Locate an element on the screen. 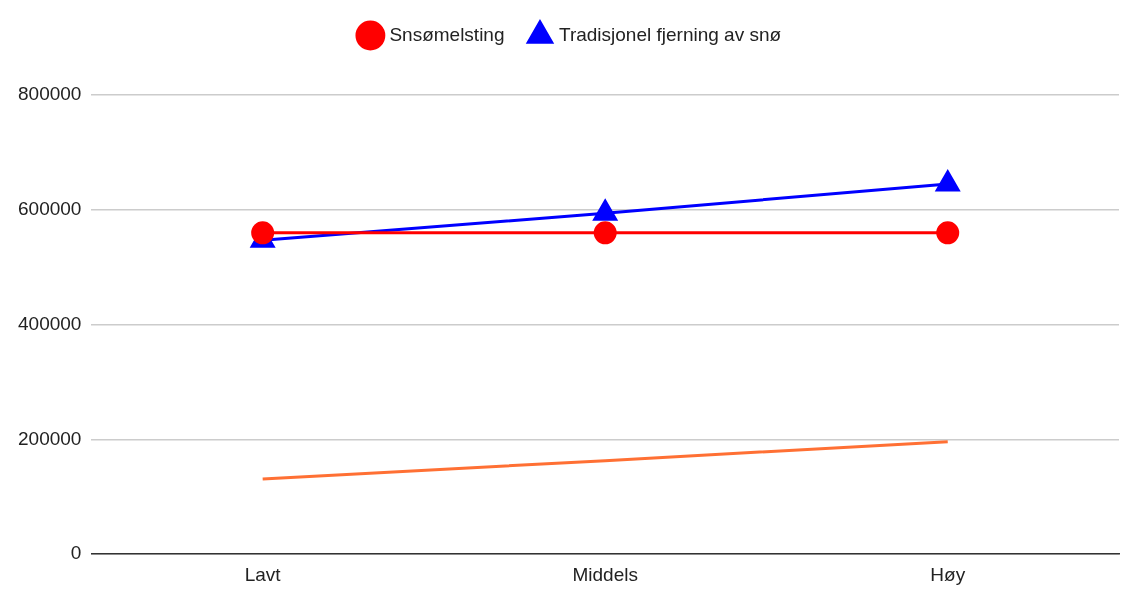 The height and width of the screenshot is (603, 1134). x-tick-label: Lavt is located at coordinates (263, 574).